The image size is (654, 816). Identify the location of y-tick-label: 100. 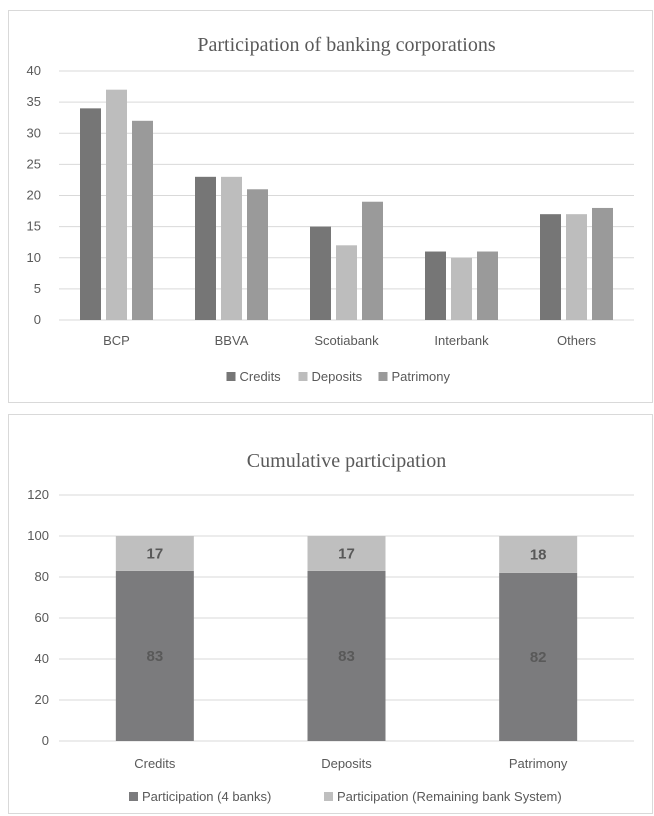
(38, 535).